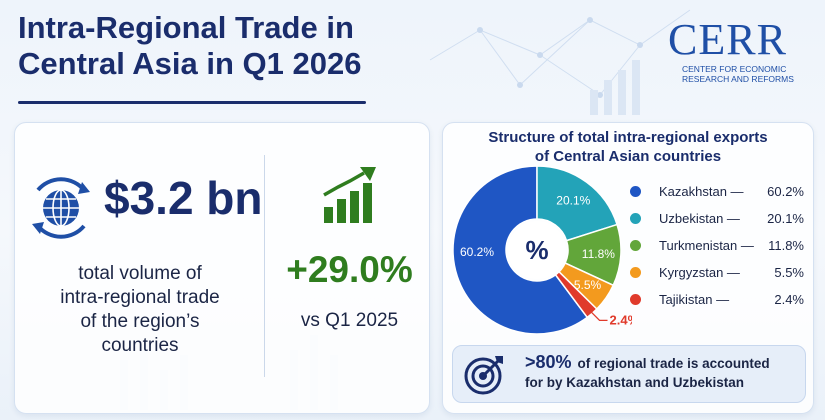 The image size is (825, 420). Describe the element at coordinates (727, 39) in the screenshot. I see `logo-mark: CERR` at that location.